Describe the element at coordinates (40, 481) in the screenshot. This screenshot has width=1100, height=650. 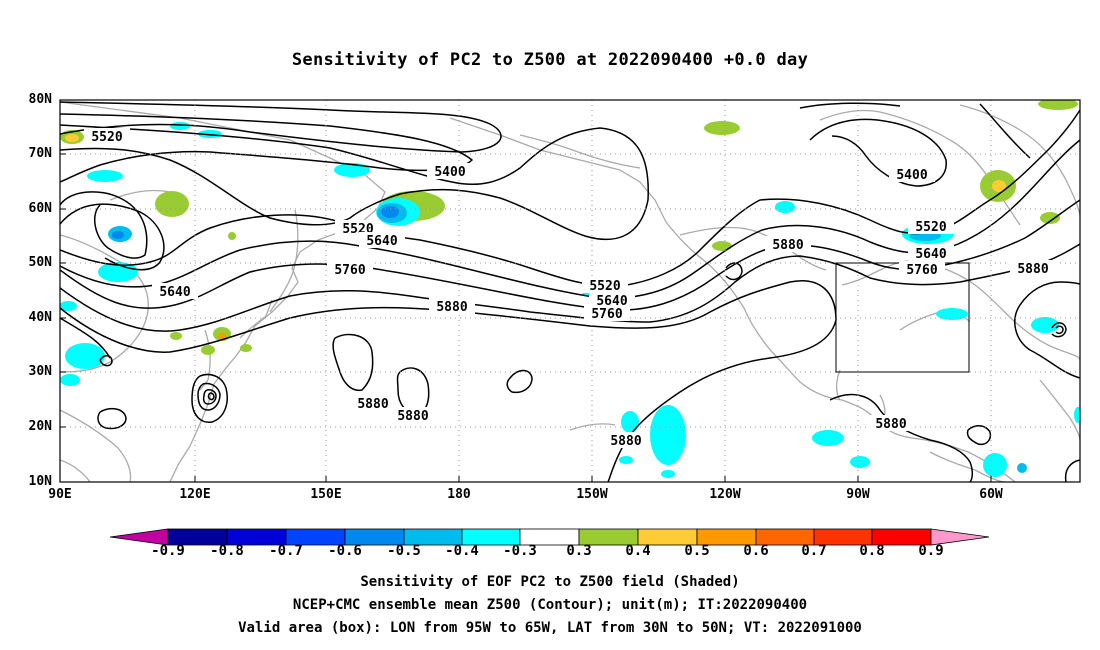
I see `lat-label: 10N` at that location.